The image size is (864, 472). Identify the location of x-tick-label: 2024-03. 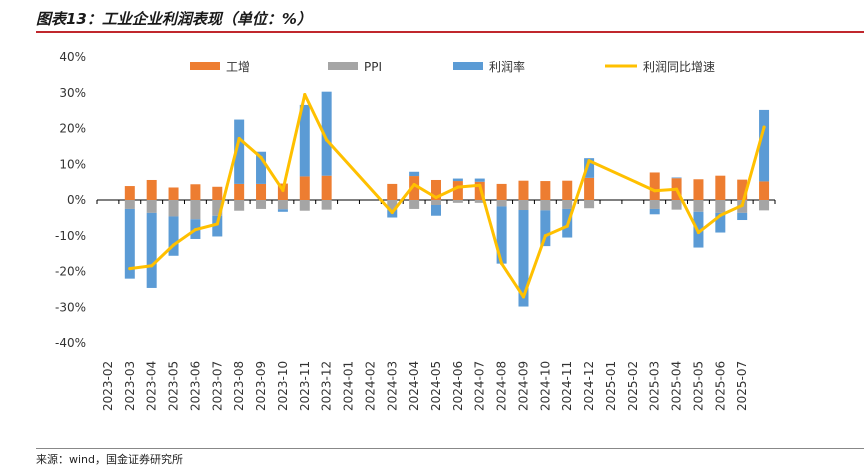
(392, 386).